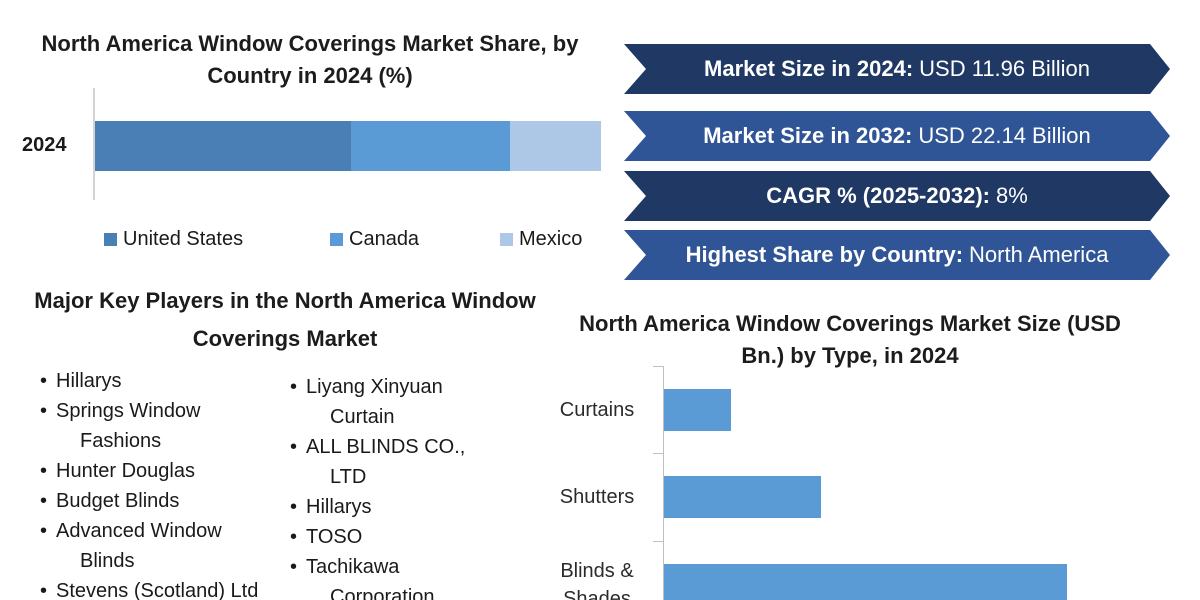 The width and height of the screenshot is (1200, 600). Describe the element at coordinates (118, 501) in the screenshot. I see `player-name: Budget Blinds` at that location.